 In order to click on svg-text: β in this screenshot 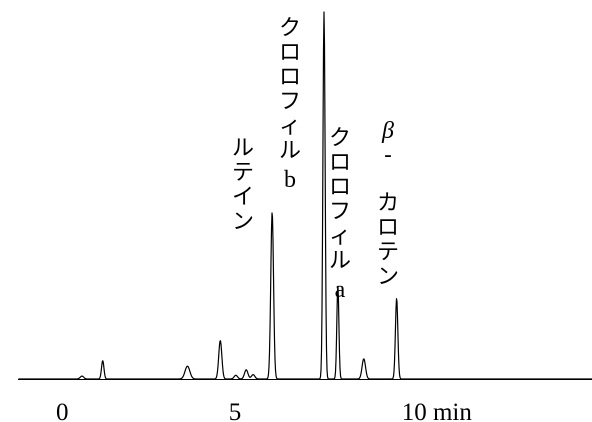, I will do `click(387, 131)`.